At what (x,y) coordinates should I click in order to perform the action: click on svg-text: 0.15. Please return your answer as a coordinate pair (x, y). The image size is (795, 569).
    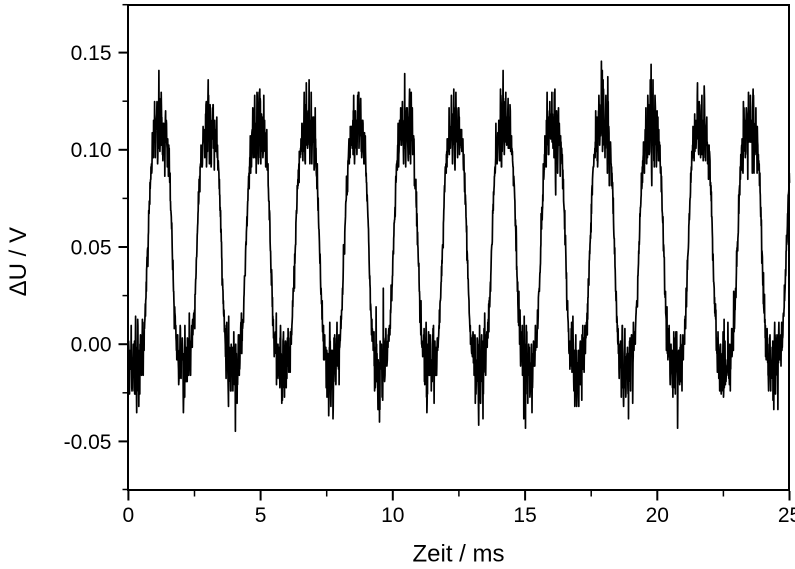
    Looking at the image, I should click on (91, 53).